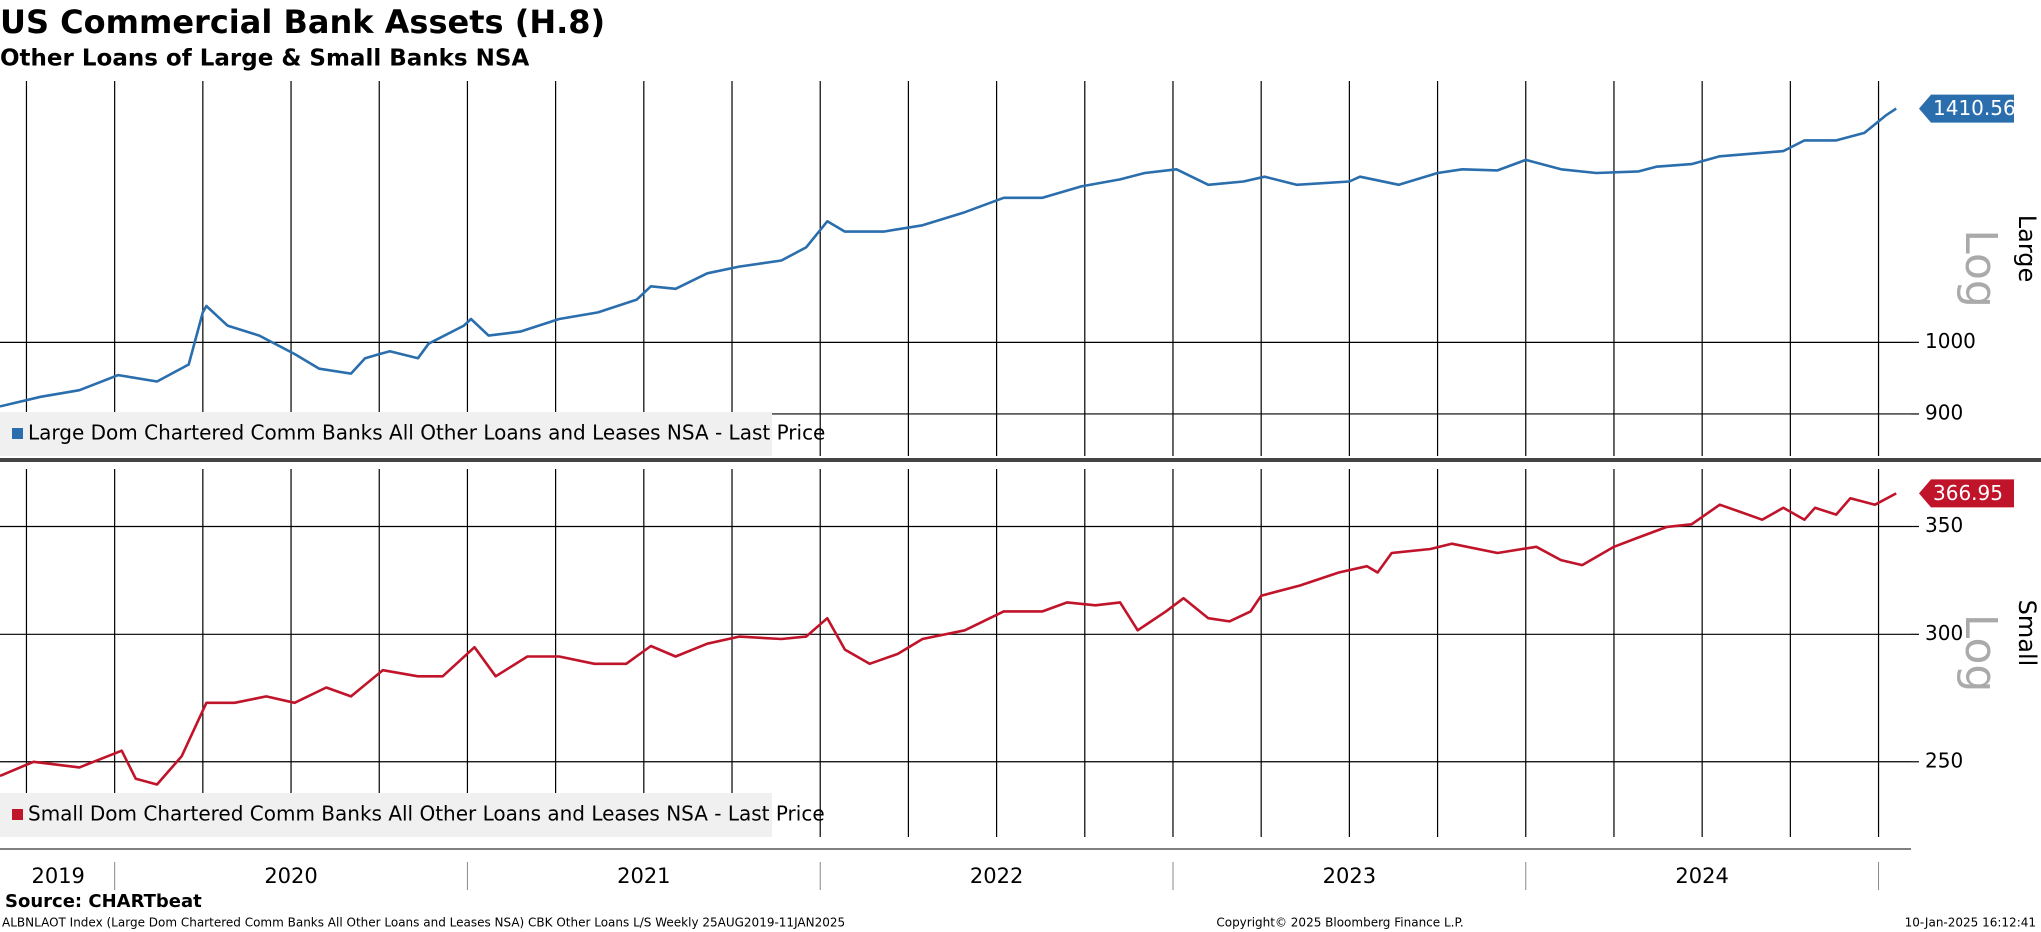 The width and height of the screenshot is (2041, 932). What do you see at coordinates (1701, 876) in the screenshot?
I see `x-tick-label: 2024` at bounding box center [1701, 876].